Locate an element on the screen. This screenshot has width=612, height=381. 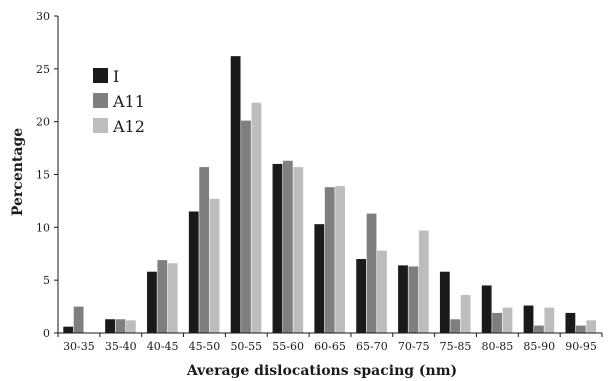
legend-label-a11: A11 is located at coordinates (128, 101).